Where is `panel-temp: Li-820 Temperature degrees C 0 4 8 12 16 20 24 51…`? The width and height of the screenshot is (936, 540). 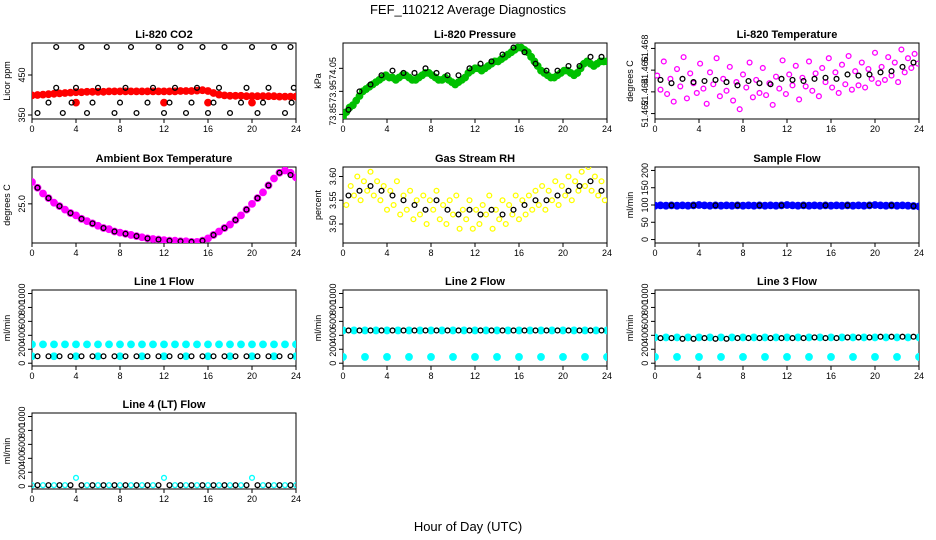
panel-temp: Li-820 Temperature degrees C 0 4 8 12 16 20 24 51… is located at coordinates (774, 81).